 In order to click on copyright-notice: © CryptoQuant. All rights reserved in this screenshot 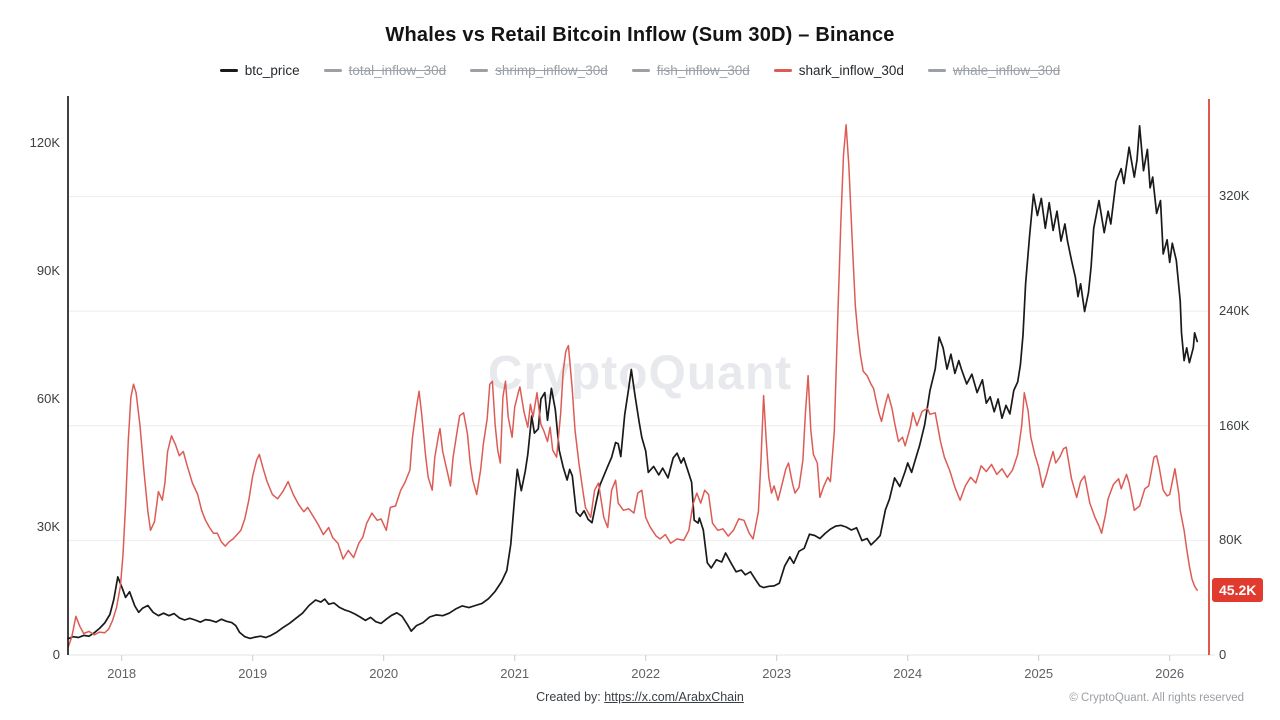, I will do `click(1156, 698)`.